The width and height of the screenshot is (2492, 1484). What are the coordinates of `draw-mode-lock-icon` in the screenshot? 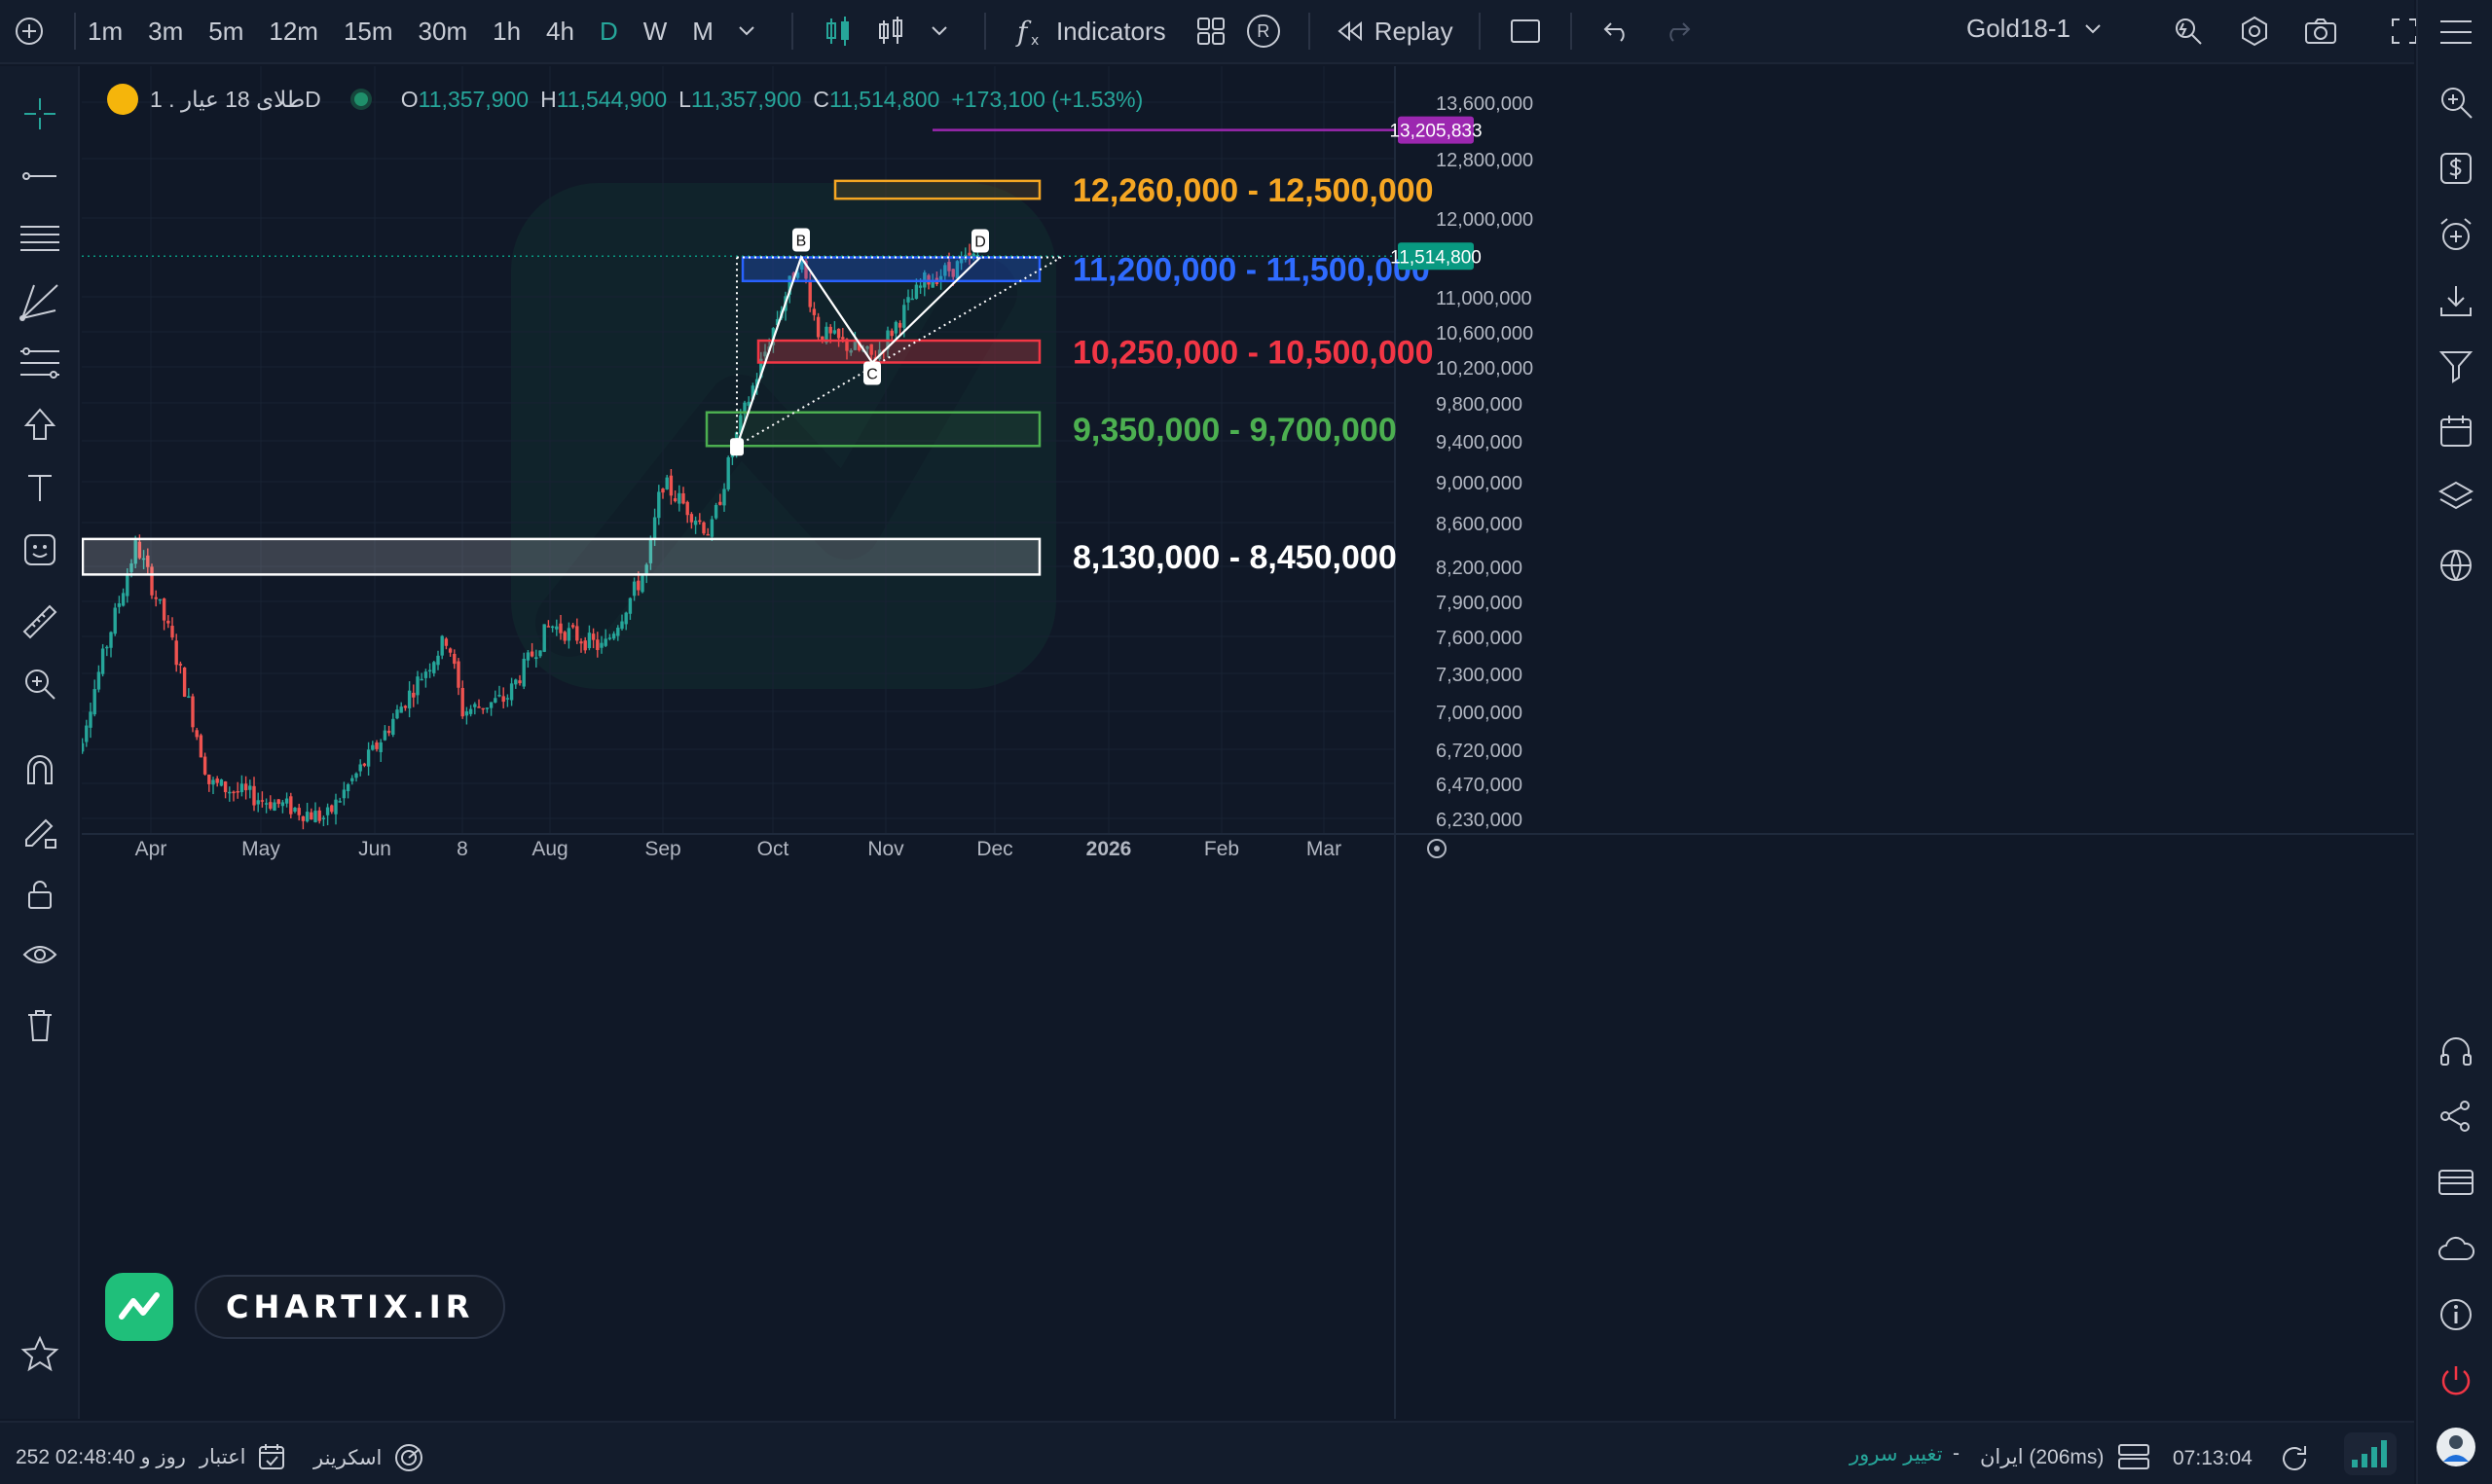 It's located at (40, 832).